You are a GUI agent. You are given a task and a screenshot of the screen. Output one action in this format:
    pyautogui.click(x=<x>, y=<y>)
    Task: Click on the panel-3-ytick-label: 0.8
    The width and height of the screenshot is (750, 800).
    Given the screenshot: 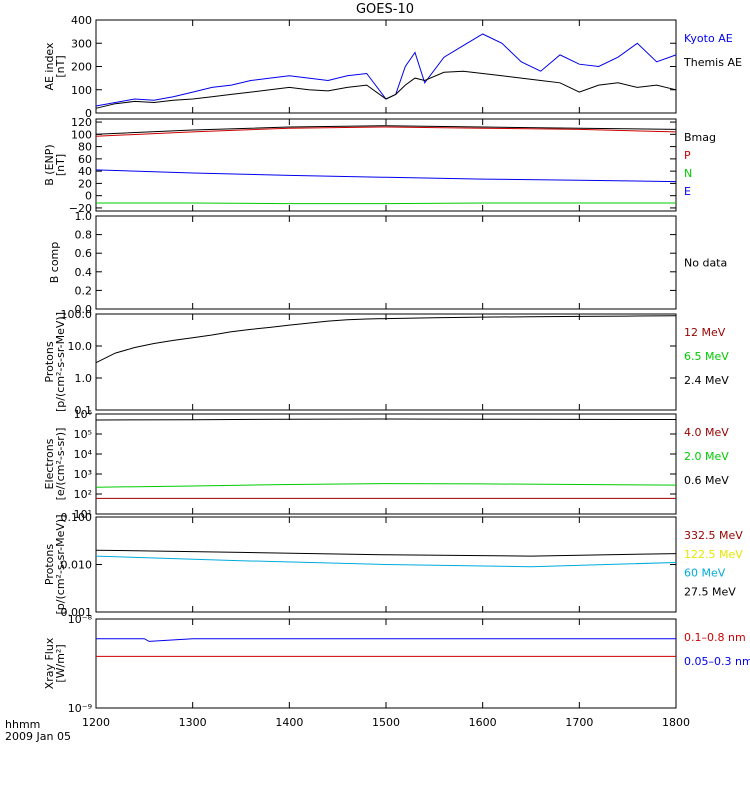 What is the action you would take?
    pyautogui.click(x=84, y=235)
    